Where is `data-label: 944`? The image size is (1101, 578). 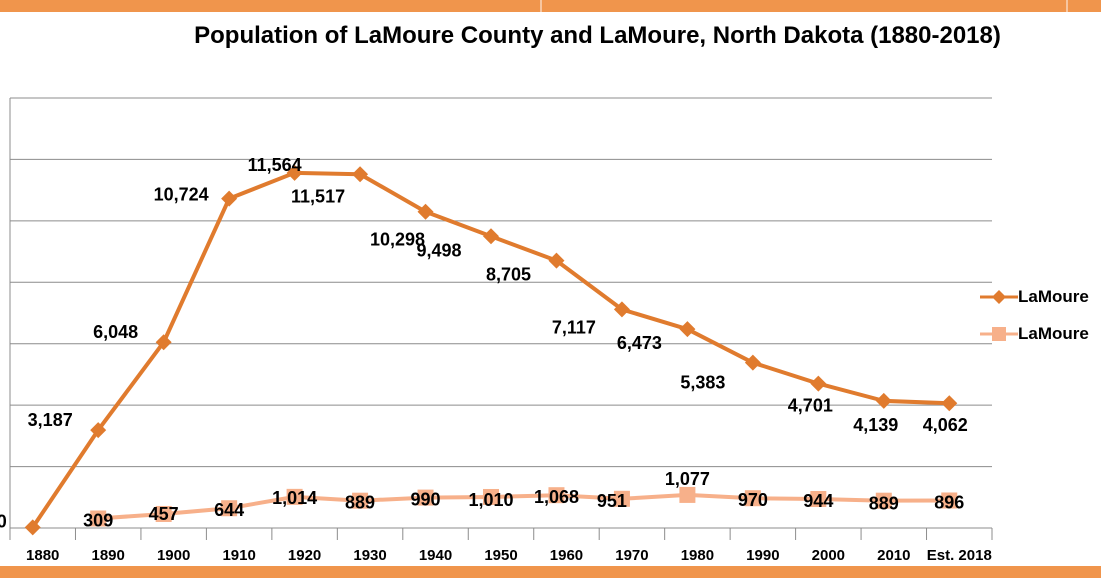
data-label: 944 is located at coordinates (818, 501).